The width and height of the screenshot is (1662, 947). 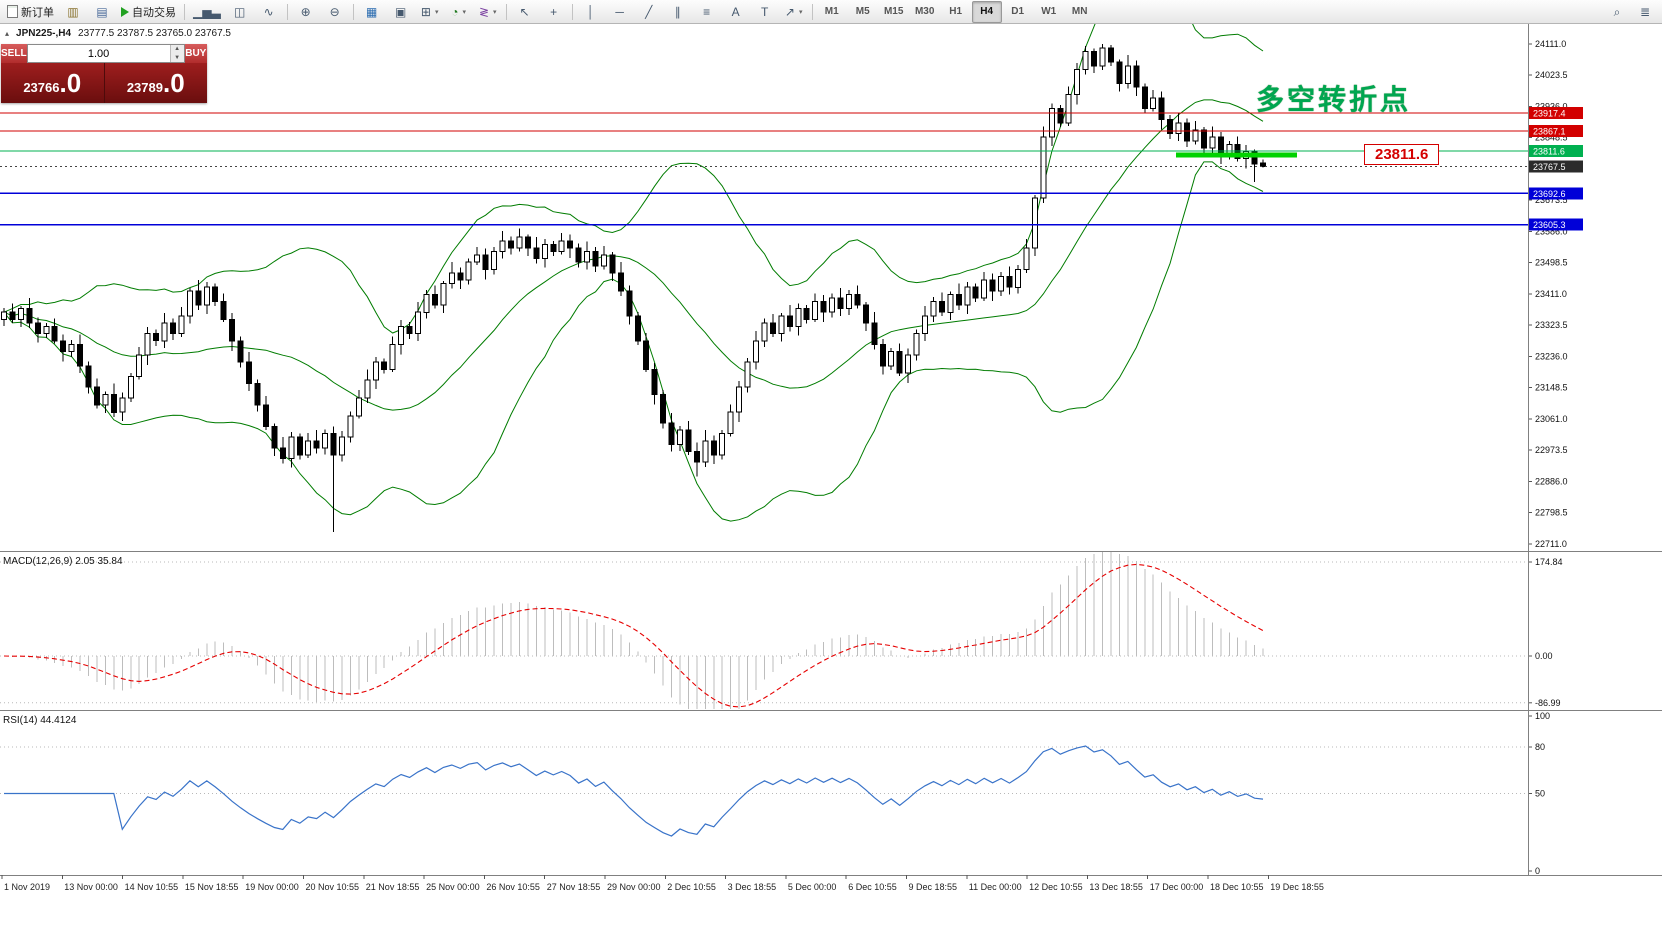 What do you see at coordinates (678, 12) in the screenshot?
I see `equidistant-channel-button: ∥` at bounding box center [678, 12].